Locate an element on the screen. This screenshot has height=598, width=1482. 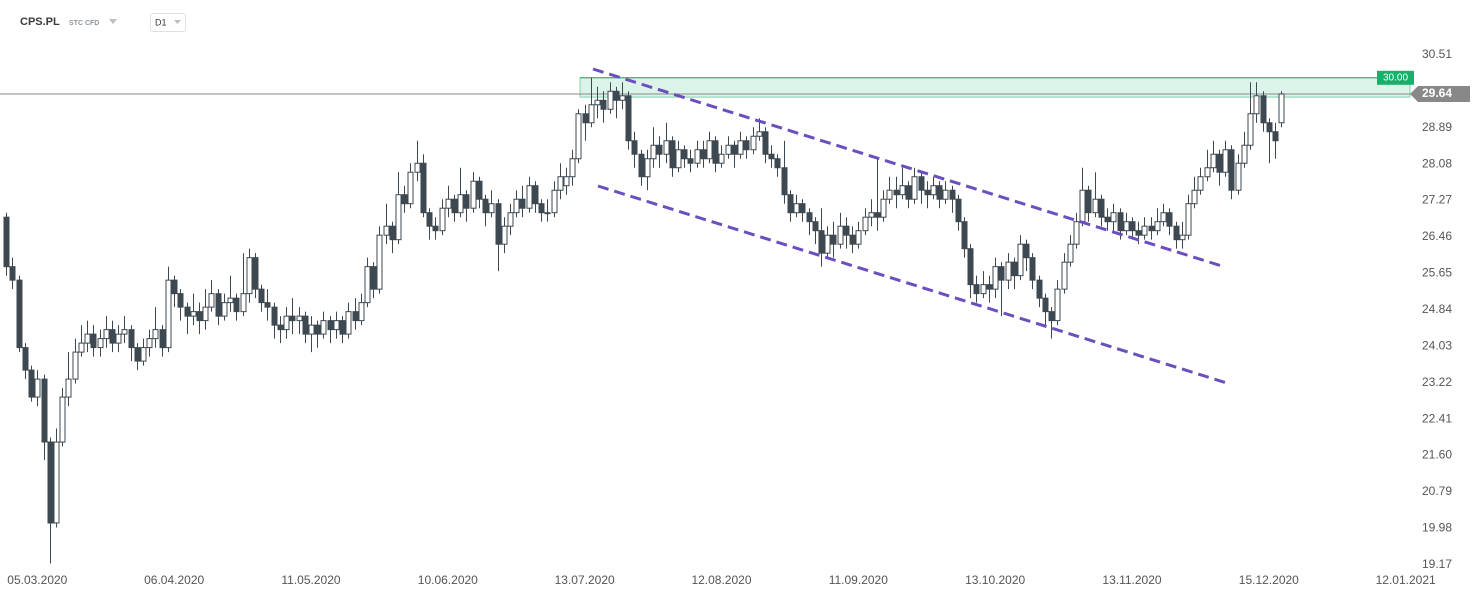
y-tick-label: 24.84 is located at coordinates (1437, 309).